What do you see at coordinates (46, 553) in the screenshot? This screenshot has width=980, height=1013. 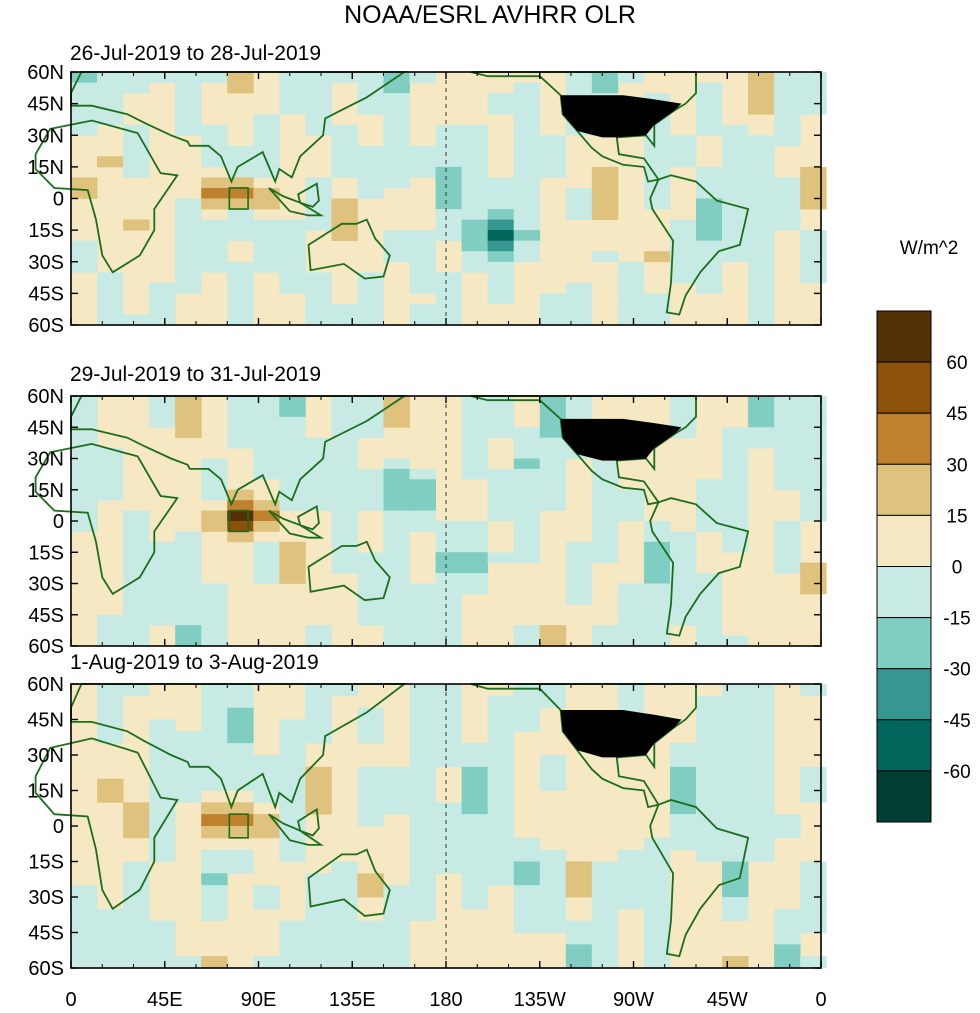 I see `y-tick-label: 15S` at bounding box center [46, 553].